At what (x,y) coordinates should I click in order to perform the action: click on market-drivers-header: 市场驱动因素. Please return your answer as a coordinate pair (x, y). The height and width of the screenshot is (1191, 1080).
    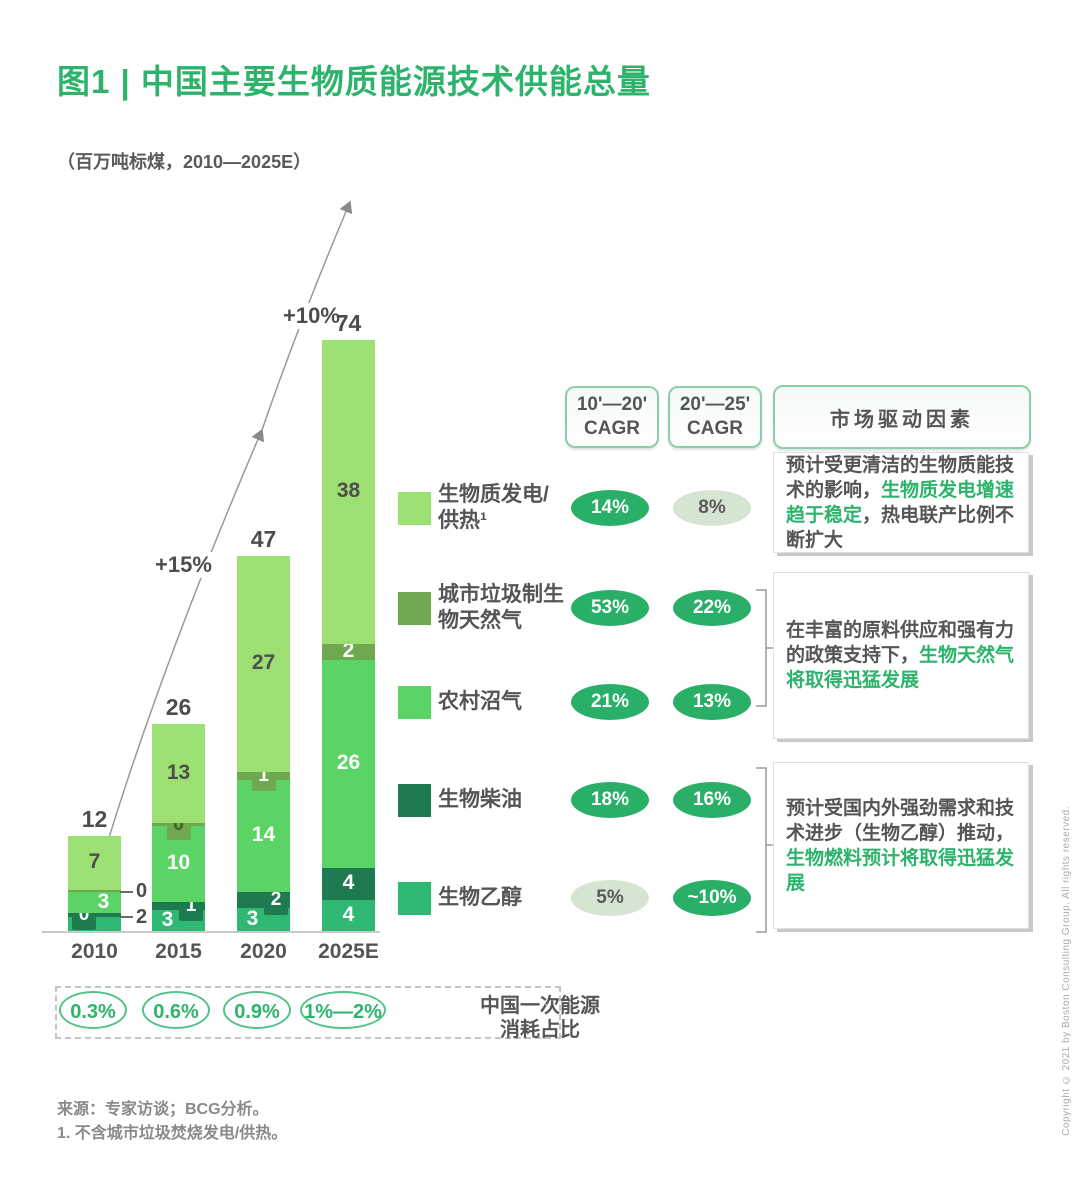
    Looking at the image, I should click on (902, 417).